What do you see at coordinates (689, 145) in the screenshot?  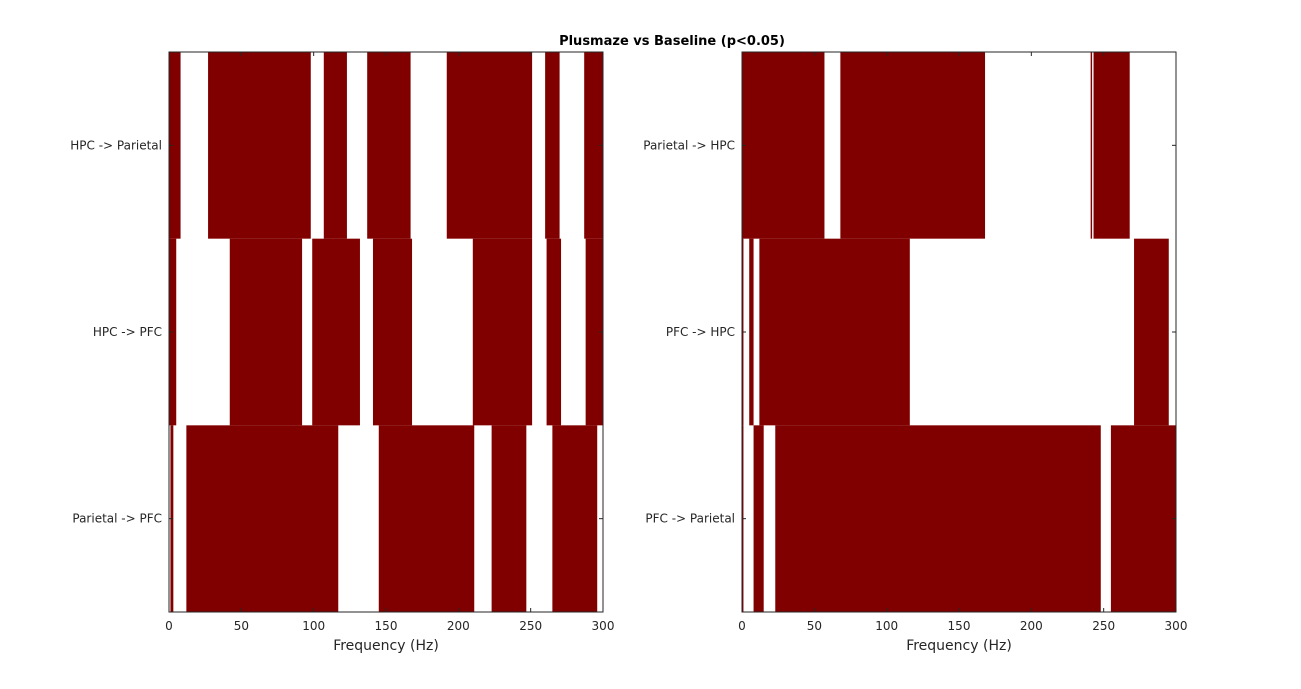 I see `y-tick-label: Parietal -> HPC` at bounding box center [689, 145].